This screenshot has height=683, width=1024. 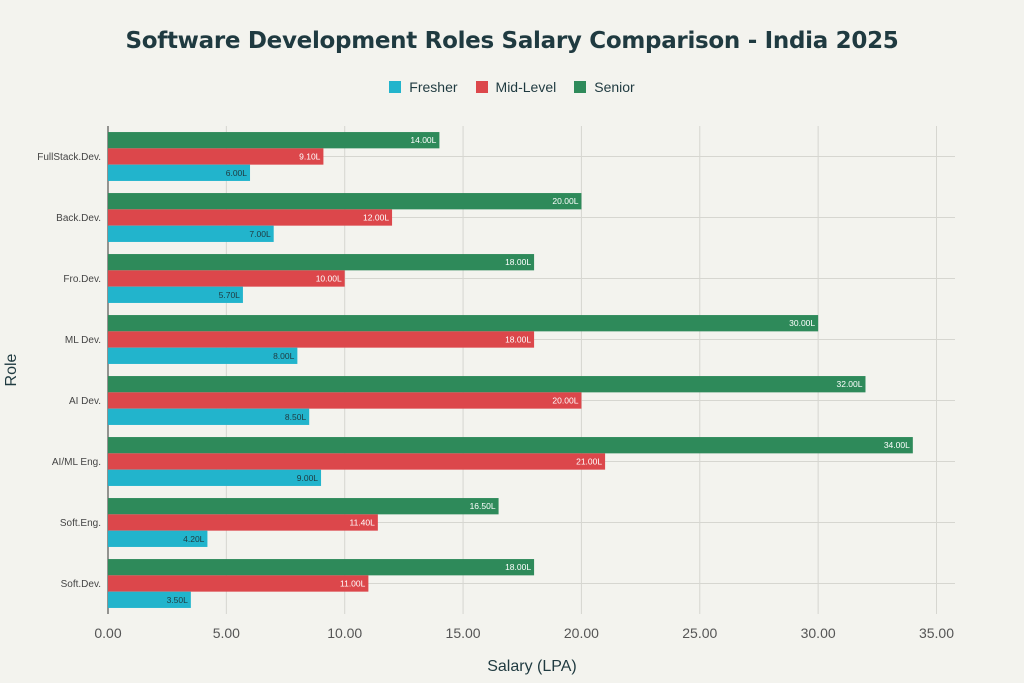 I want to click on category-label: FullStack.Dev., so click(x=69, y=157).